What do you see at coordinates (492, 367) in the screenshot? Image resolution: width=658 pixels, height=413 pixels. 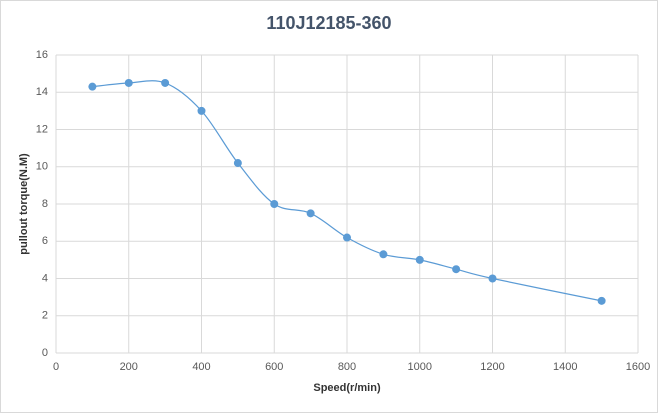 I see `x-tick-label: 1200` at bounding box center [492, 367].